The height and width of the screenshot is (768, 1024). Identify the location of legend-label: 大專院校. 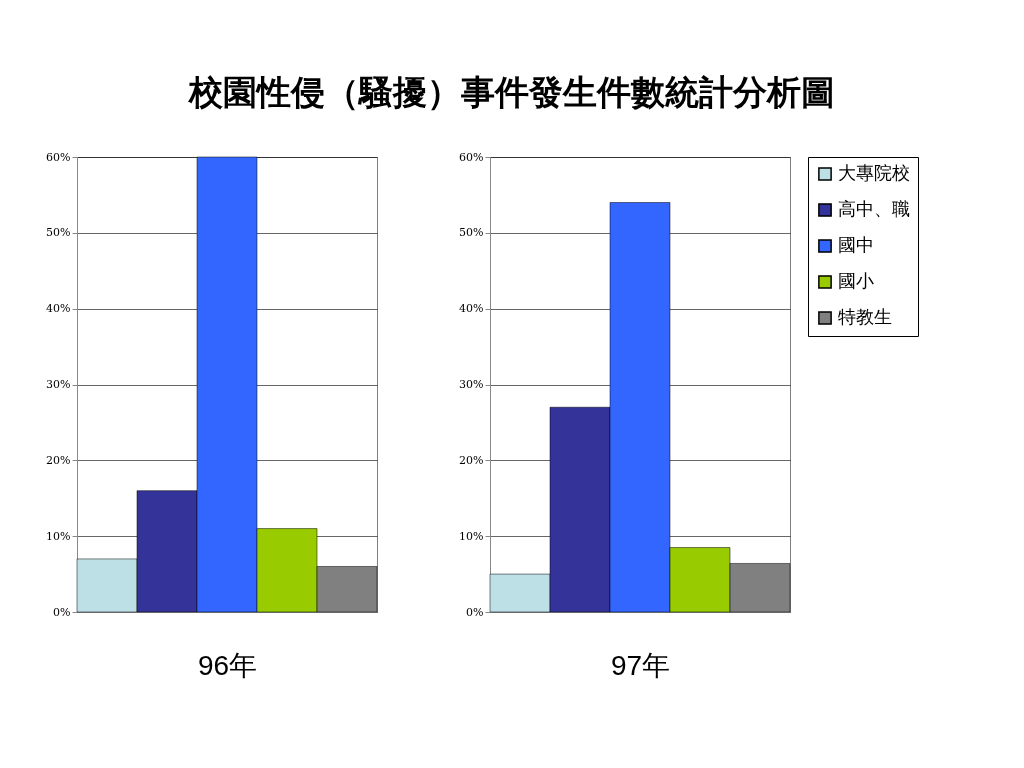
(874, 172).